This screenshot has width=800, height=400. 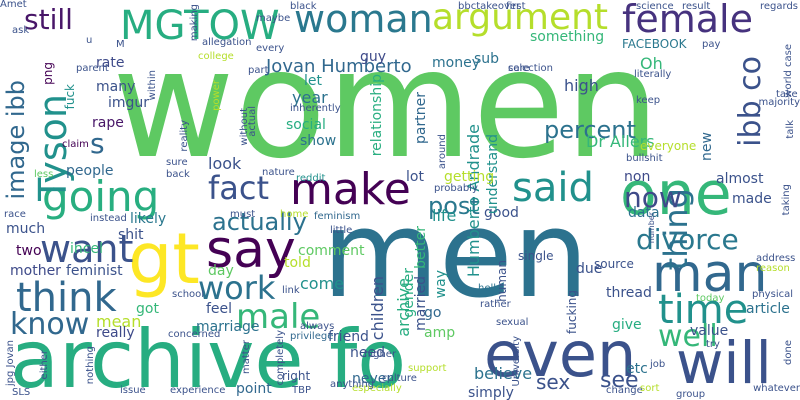 I want to click on word-really: really, so click(x=115, y=333).